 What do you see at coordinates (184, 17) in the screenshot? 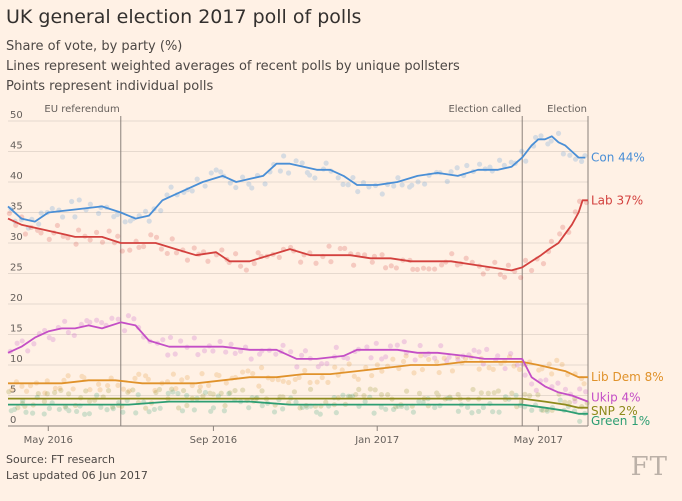
I see `chart-title: UK general election 2017 poll of polls` at bounding box center [184, 17].